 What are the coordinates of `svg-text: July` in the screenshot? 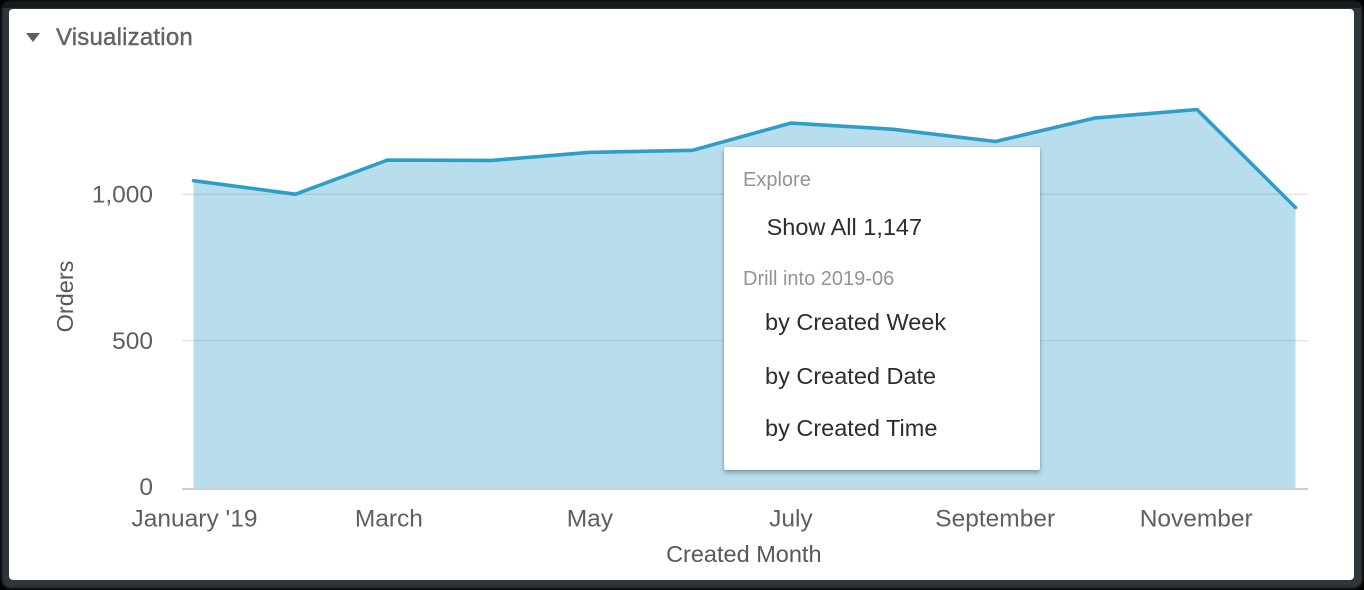 It's located at (791, 519).